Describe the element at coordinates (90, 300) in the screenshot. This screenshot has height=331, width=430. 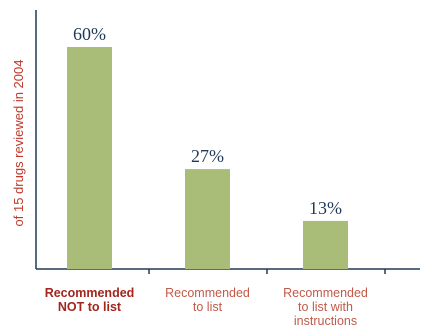
I see `category-label: Recommended NOT to list` at that location.